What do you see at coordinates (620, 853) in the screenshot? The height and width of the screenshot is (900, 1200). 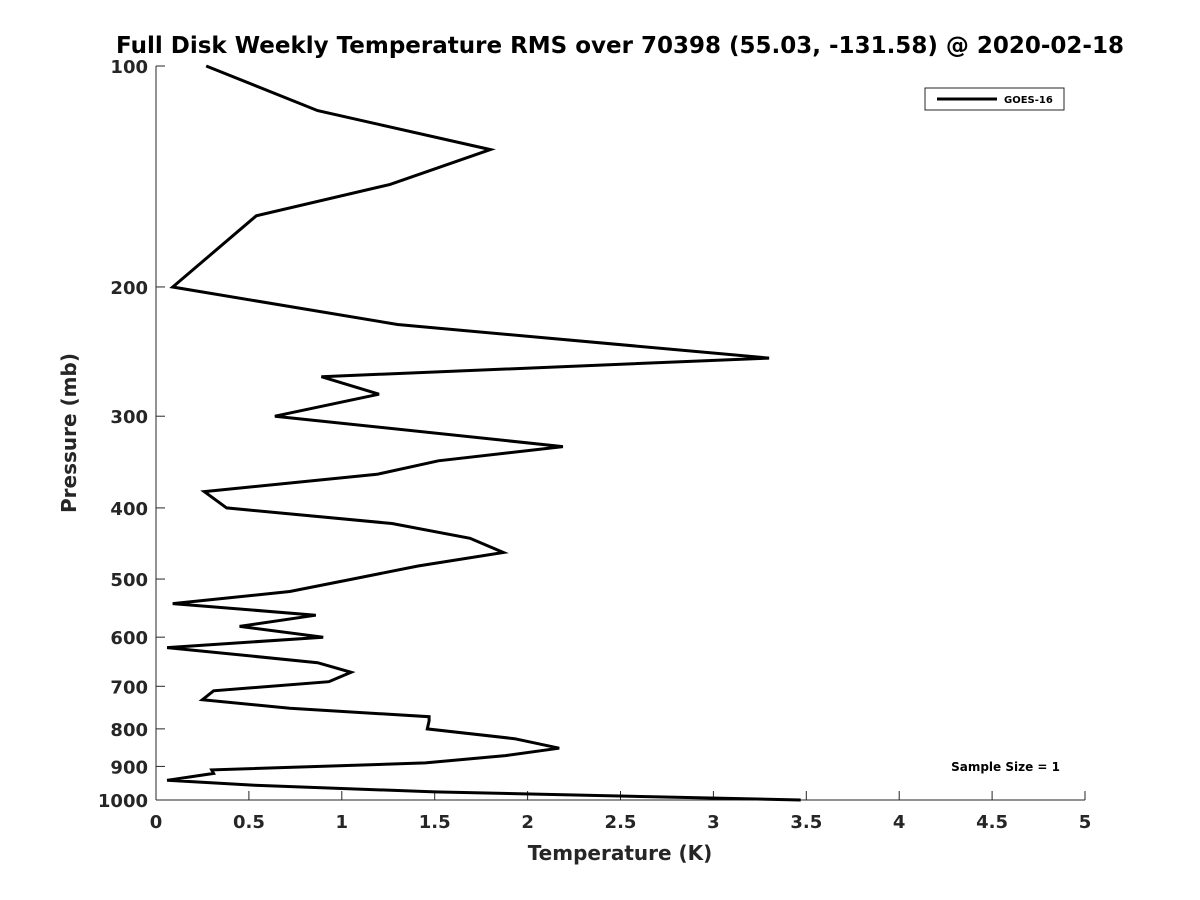 I see `x-axis-label: Temperature (K)` at bounding box center [620, 853].